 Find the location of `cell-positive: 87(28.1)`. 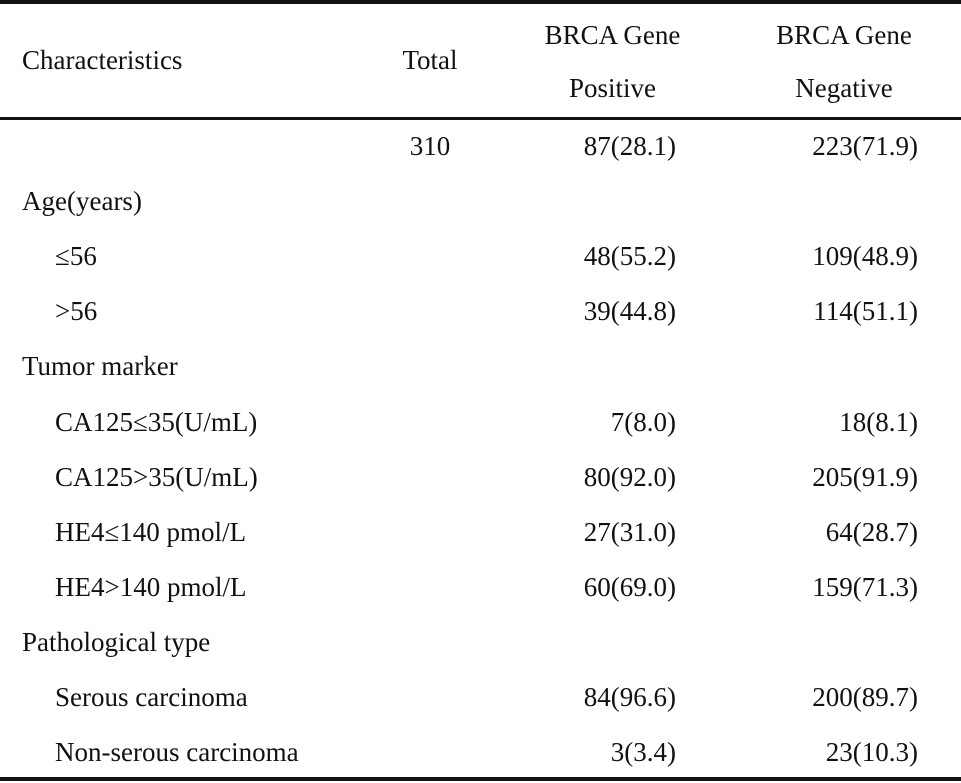

cell-positive: 87(28.1) is located at coordinates (629, 146).